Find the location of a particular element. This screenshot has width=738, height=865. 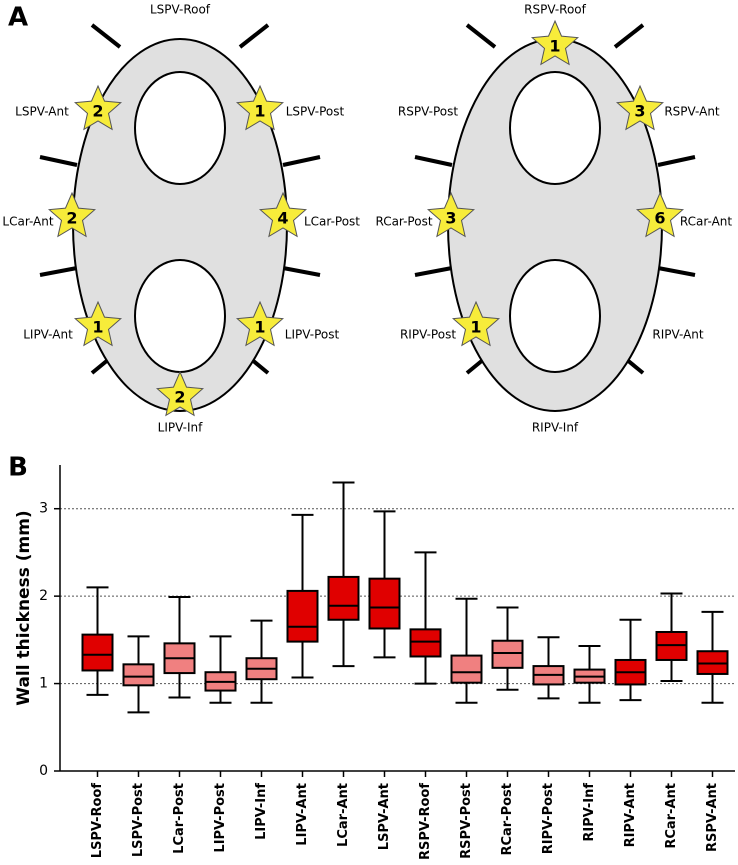

y-tick-label: 1 is located at coordinates (43, 684).